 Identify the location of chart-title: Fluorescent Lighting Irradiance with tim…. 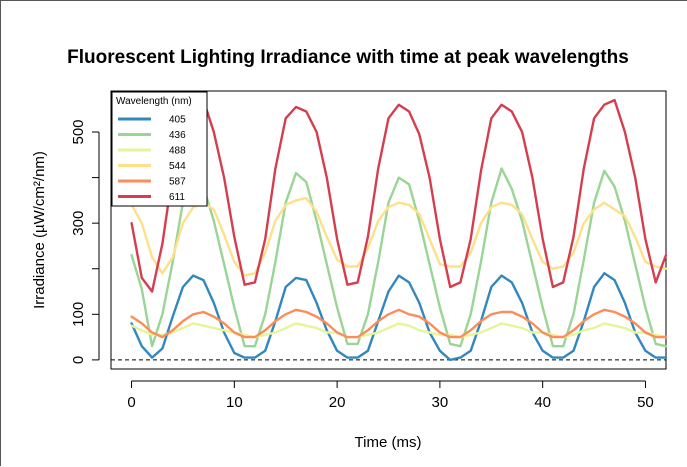
(348, 57).